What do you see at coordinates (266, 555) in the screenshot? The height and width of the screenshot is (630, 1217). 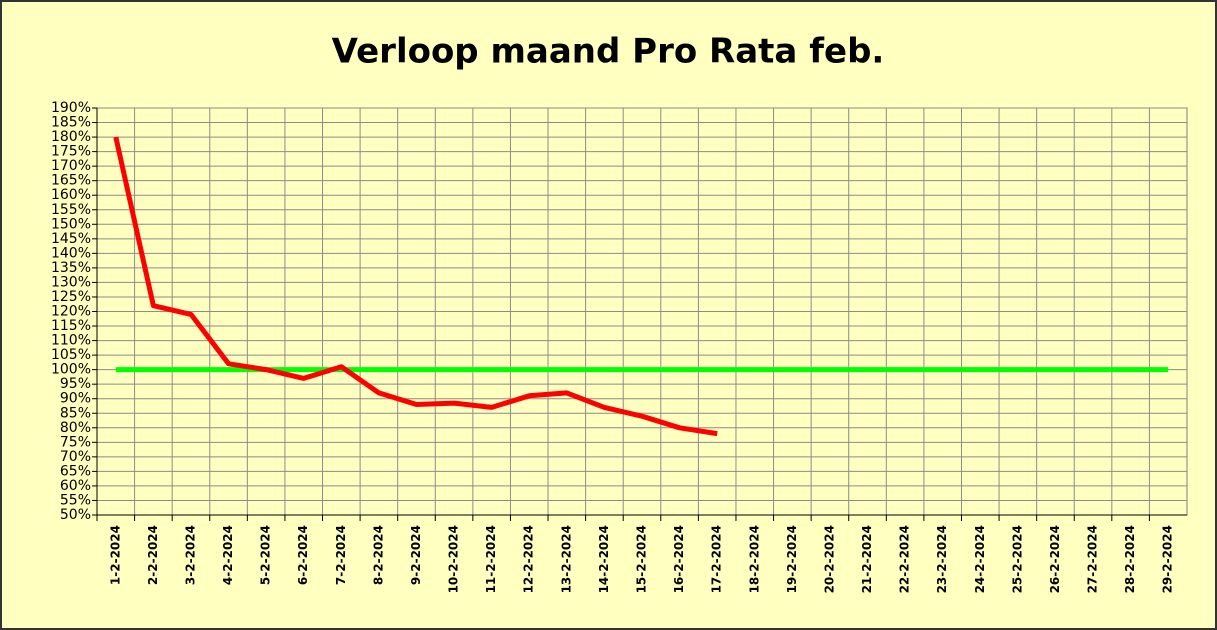 I see `x-tick-label: 5-2-2024` at bounding box center [266, 555].